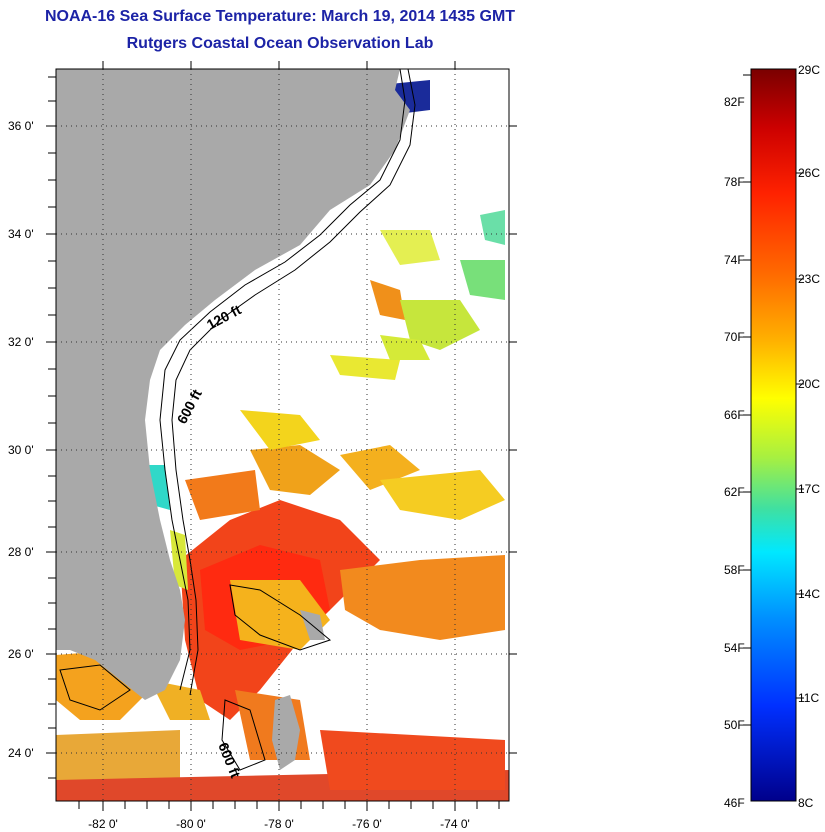  Describe the element at coordinates (809, 489) in the screenshot. I see `colorbar-label-c: 17C` at that location.